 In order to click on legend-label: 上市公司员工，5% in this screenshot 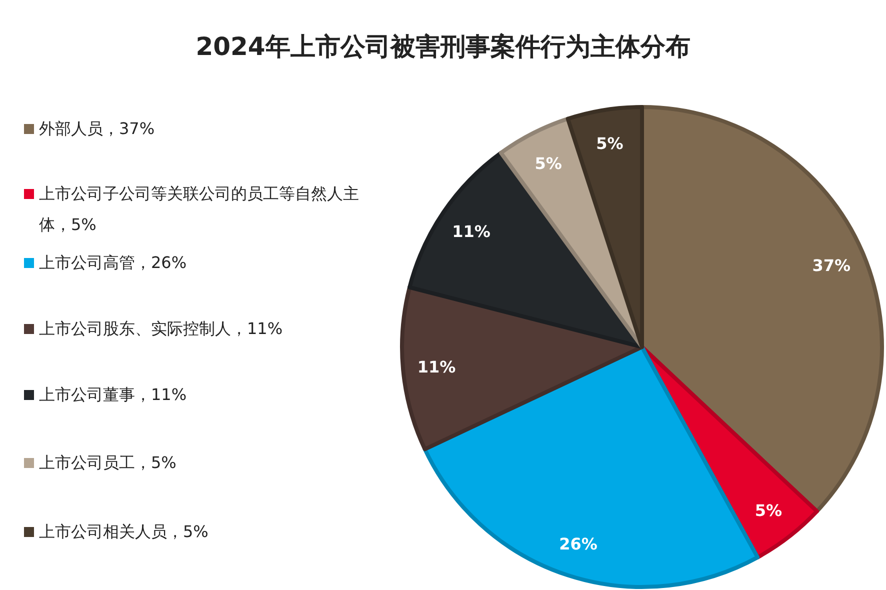, I will do `click(107, 463)`.